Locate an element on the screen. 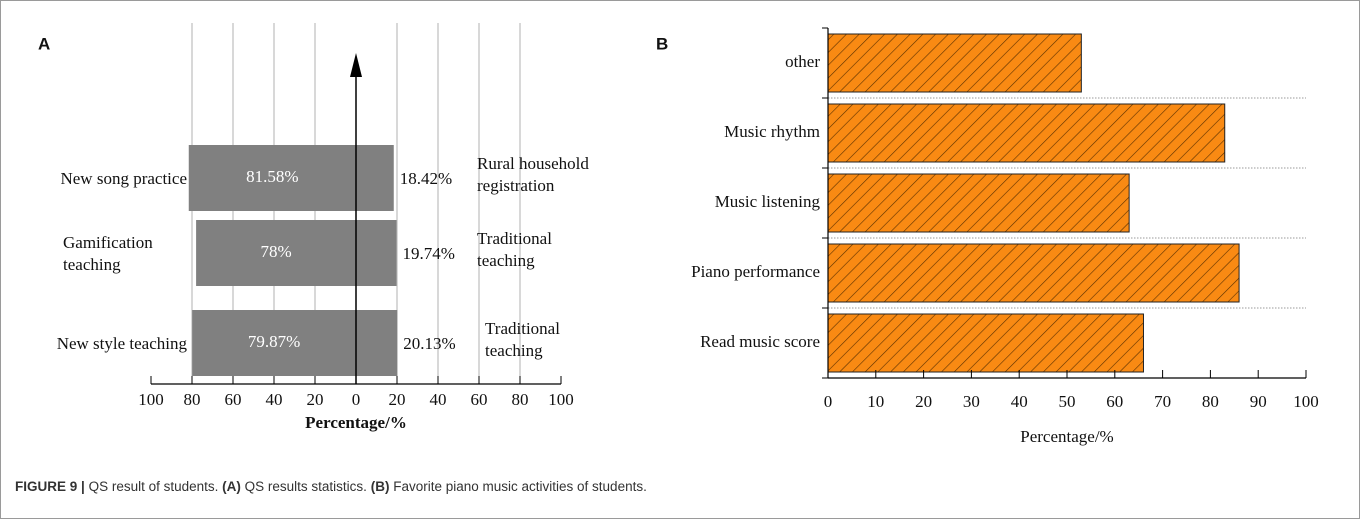 Image resolution: width=1360 pixels, height=519 pixels. value-label: 19.74% is located at coordinates (428, 253).